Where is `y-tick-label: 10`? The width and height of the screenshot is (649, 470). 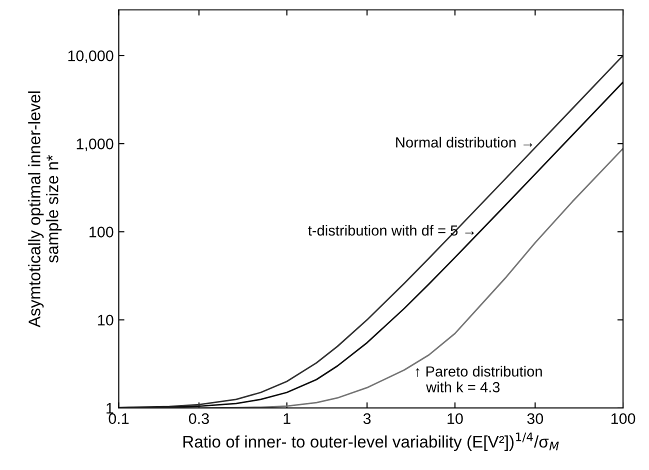 y-tick-label: 10 is located at coordinates (106, 320).